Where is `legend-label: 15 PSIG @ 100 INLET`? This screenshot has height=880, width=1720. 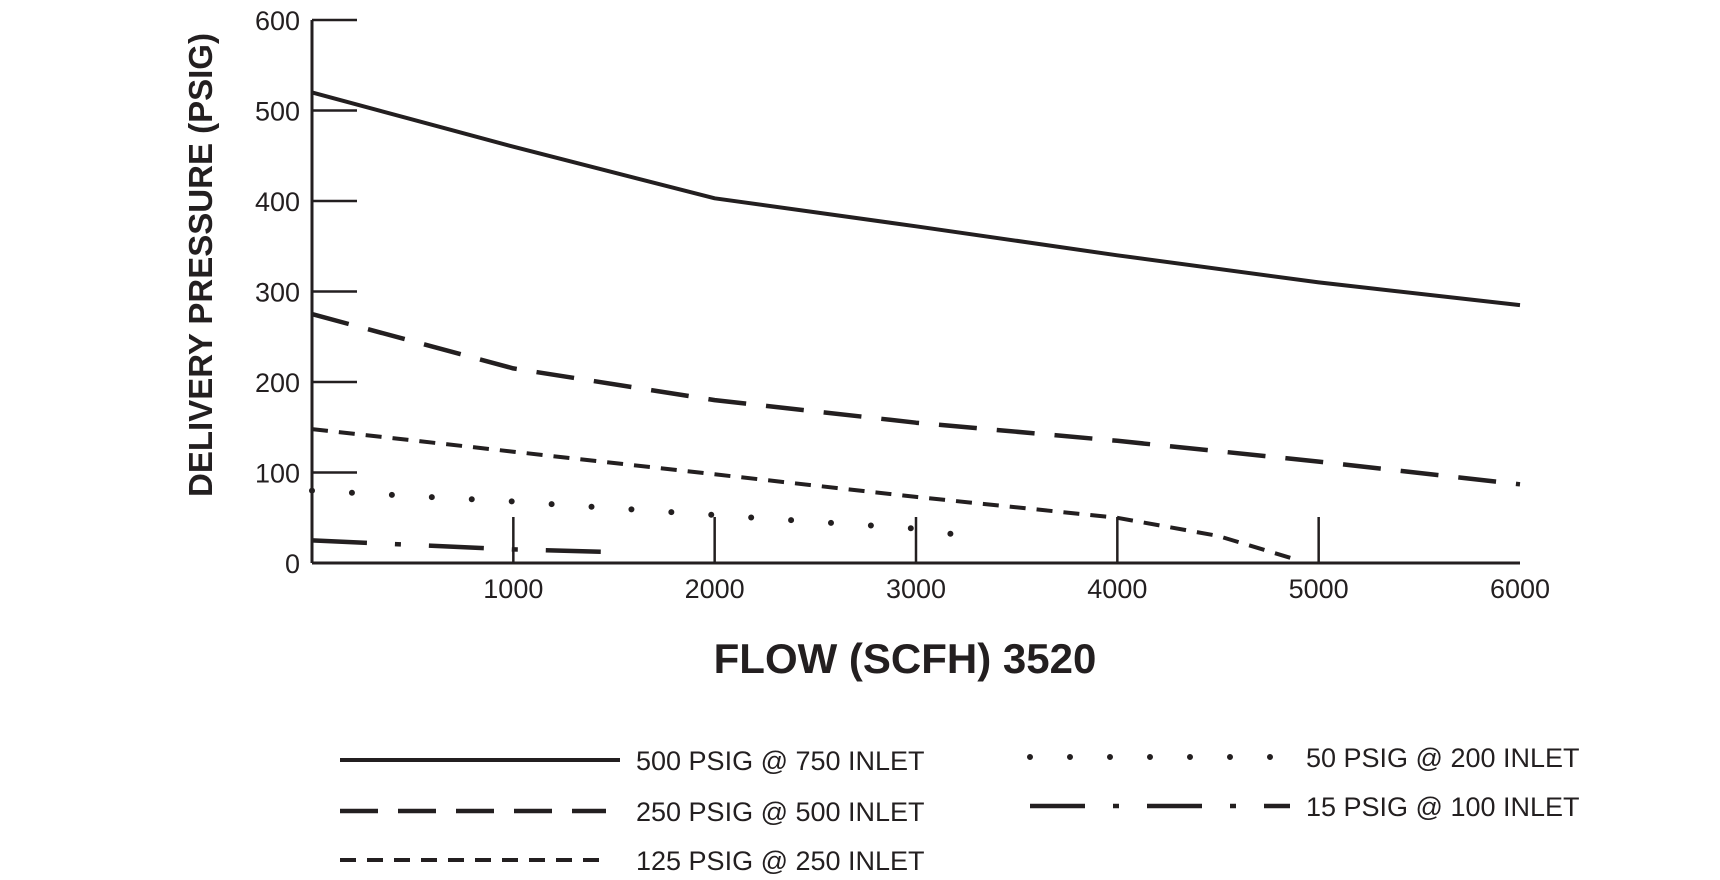 legend-label: 15 PSIG @ 100 INLET is located at coordinates (1443, 807).